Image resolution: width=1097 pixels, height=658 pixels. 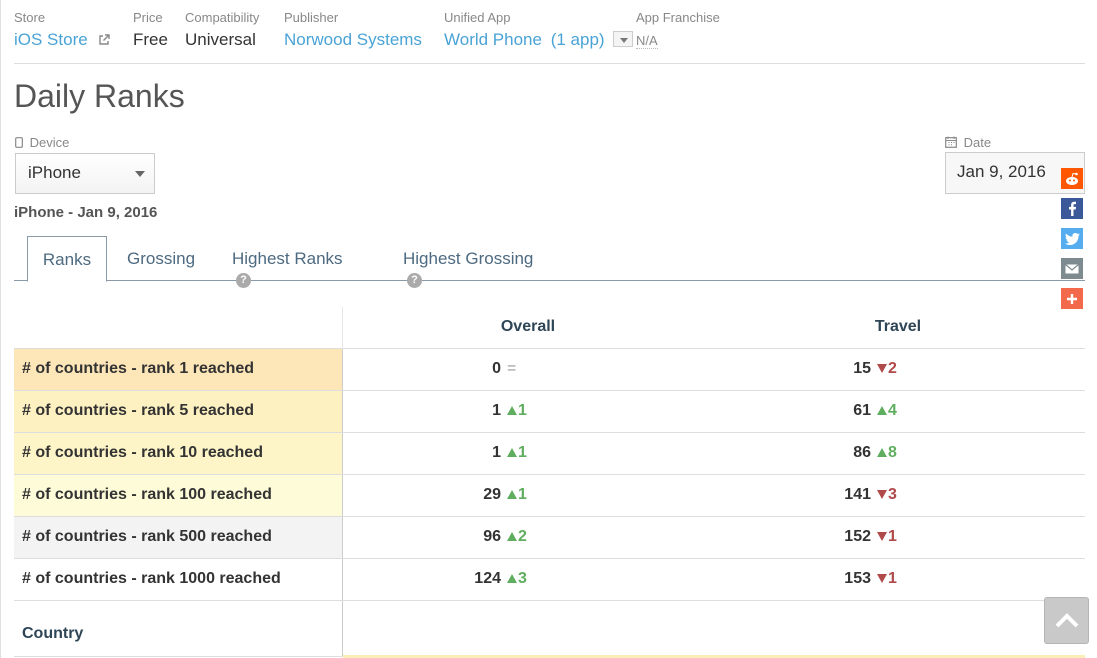 What do you see at coordinates (517, 411) in the screenshot?
I see `overall-delta: 1` at bounding box center [517, 411].